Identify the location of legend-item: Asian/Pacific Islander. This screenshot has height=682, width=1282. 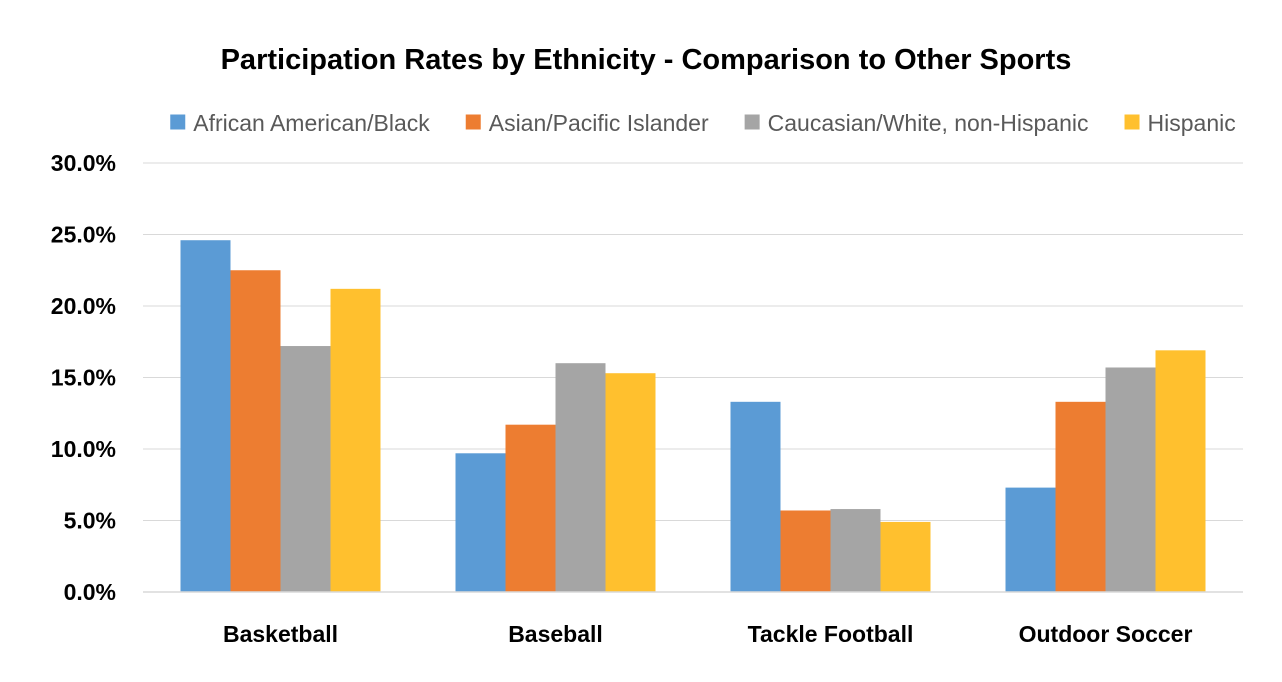
(587, 123).